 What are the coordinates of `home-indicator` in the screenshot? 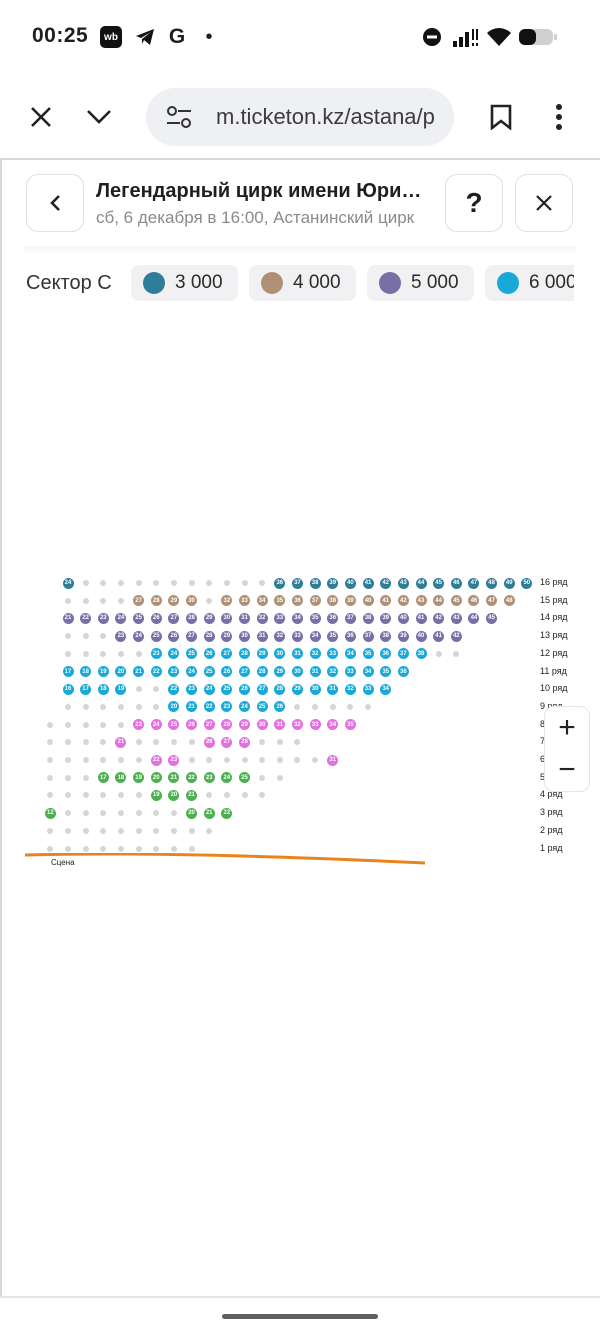 It's located at (300, 1316).